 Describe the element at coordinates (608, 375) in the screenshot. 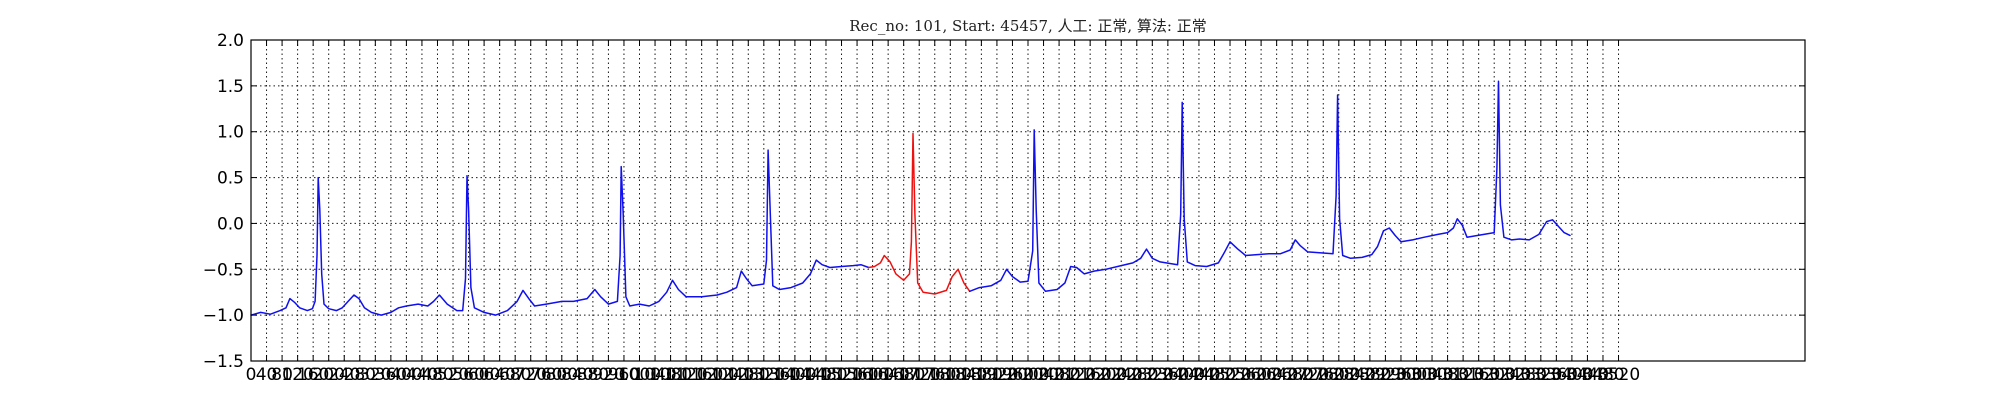

I see `x-tick-label: 920` at that location.